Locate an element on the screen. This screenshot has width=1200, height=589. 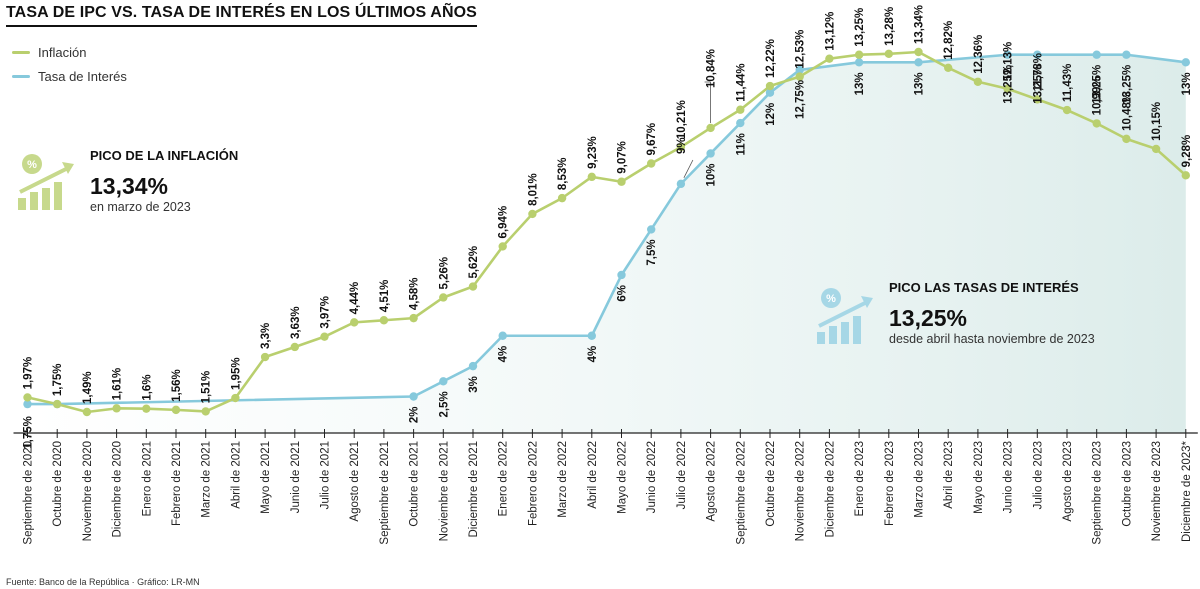
legend-swatch-inflation is located at coordinates (21, 52).